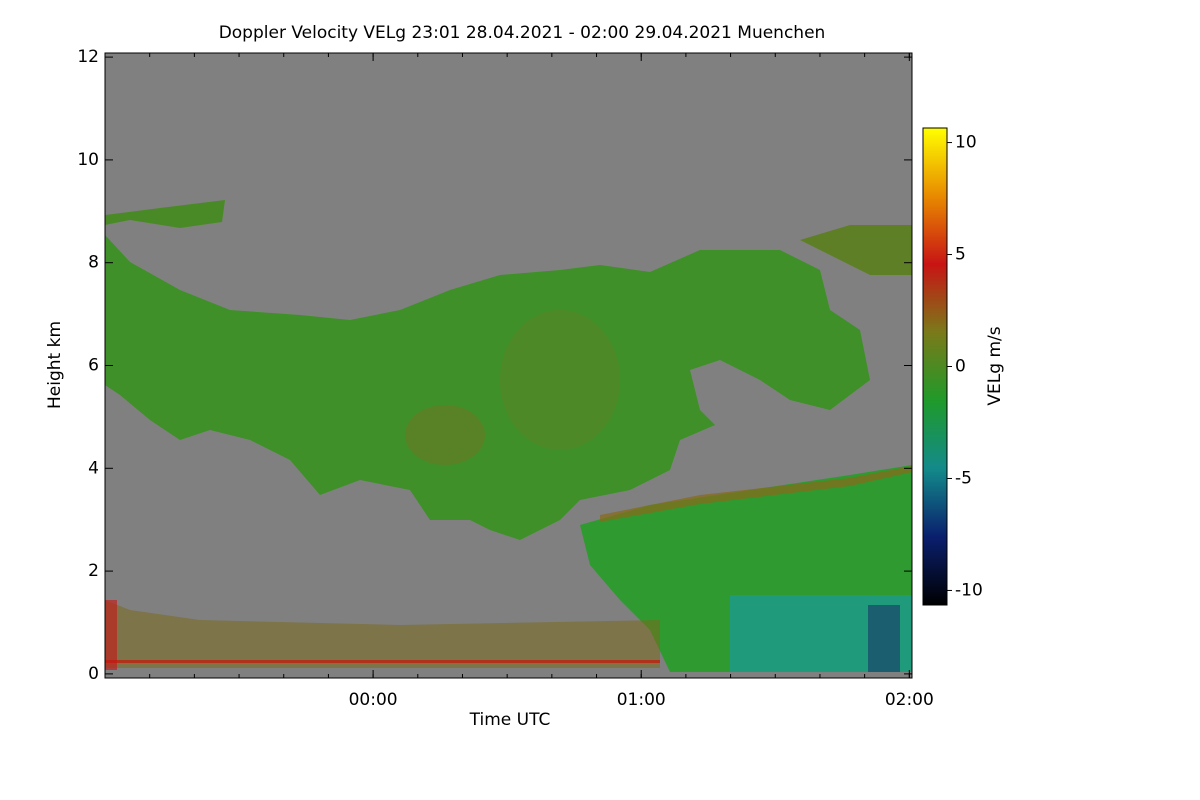 This screenshot has width=1200, height=800. What do you see at coordinates (373, 700) in the screenshot?
I see `x-tick-label: 00:00` at bounding box center [373, 700].